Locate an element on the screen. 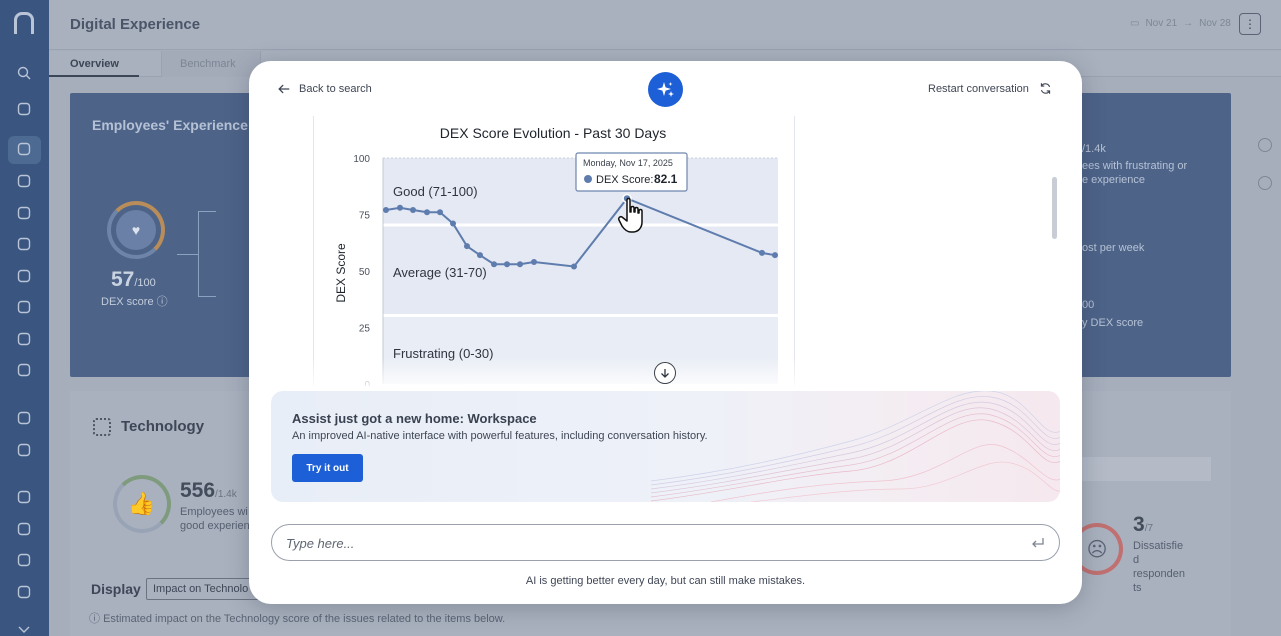 The image size is (1281, 636). chevron-down-icon is located at coordinates (24, 628).